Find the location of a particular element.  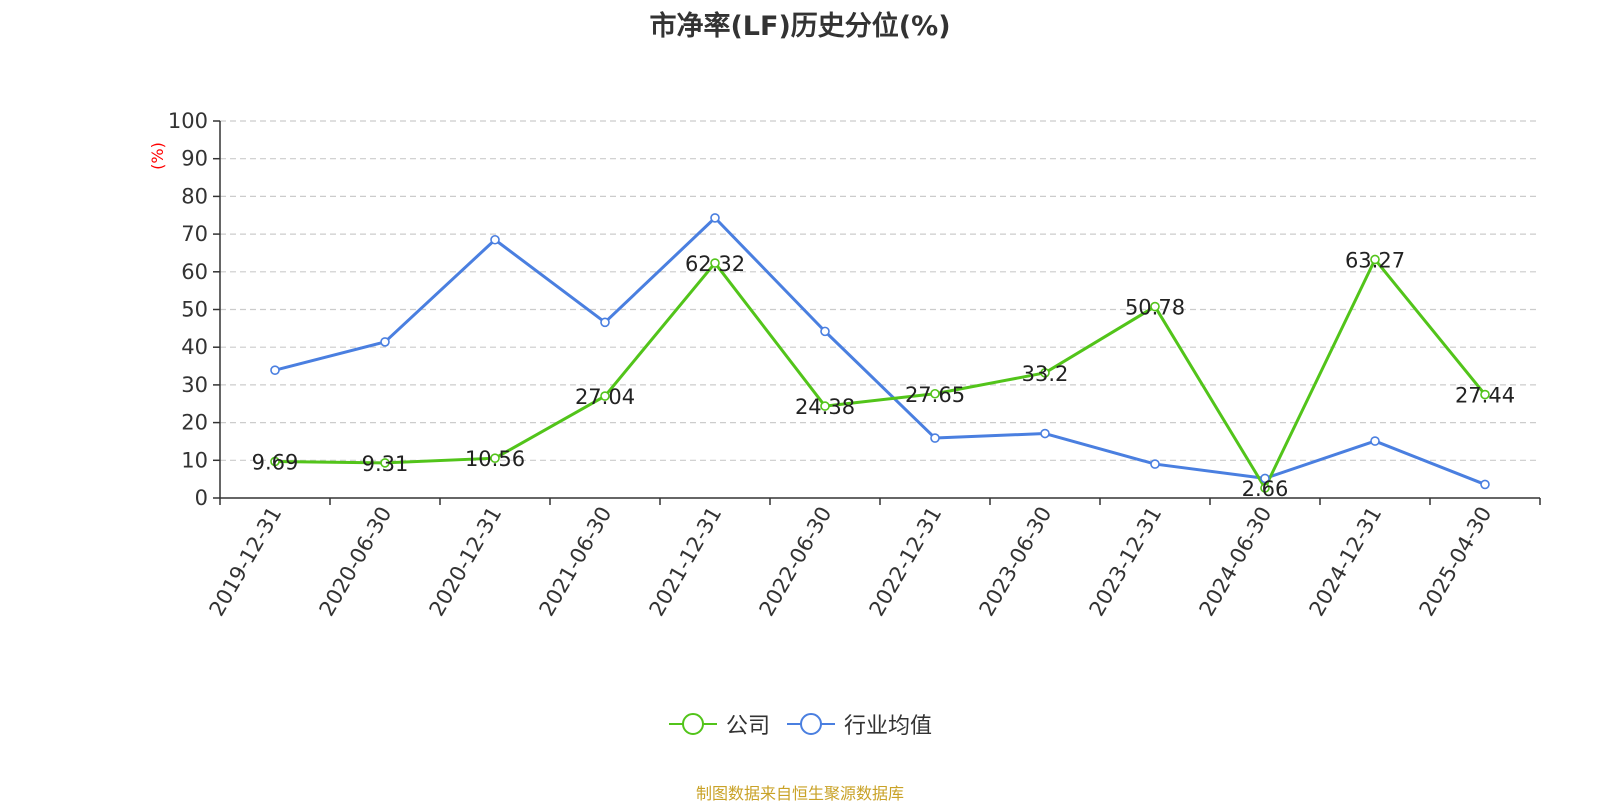

x-tick-label: 2020-06-30 is located at coordinates (356, 562).